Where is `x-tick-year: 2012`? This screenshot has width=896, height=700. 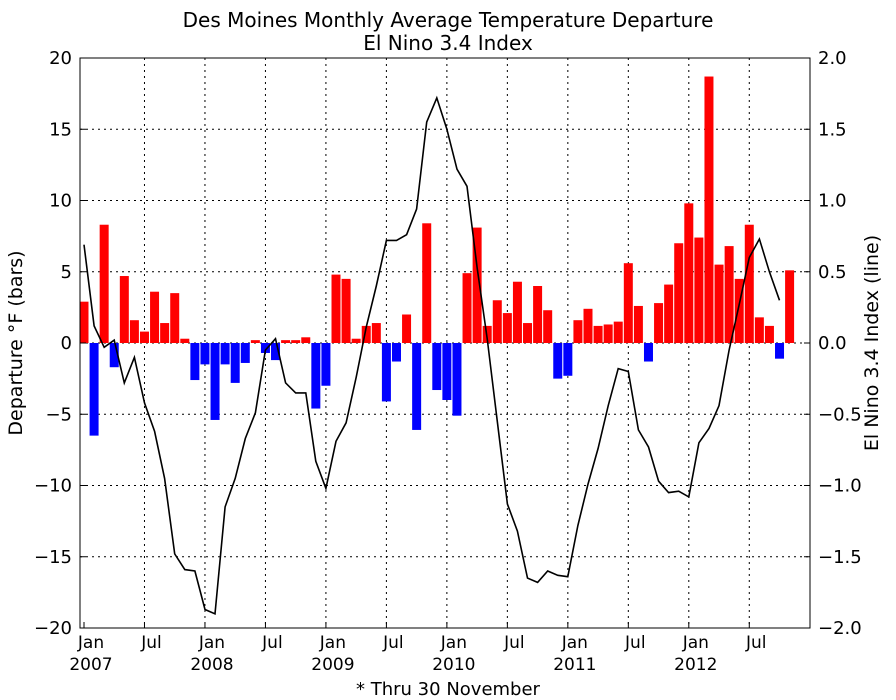 x-tick-year: 2012 is located at coordinates (695, 665).